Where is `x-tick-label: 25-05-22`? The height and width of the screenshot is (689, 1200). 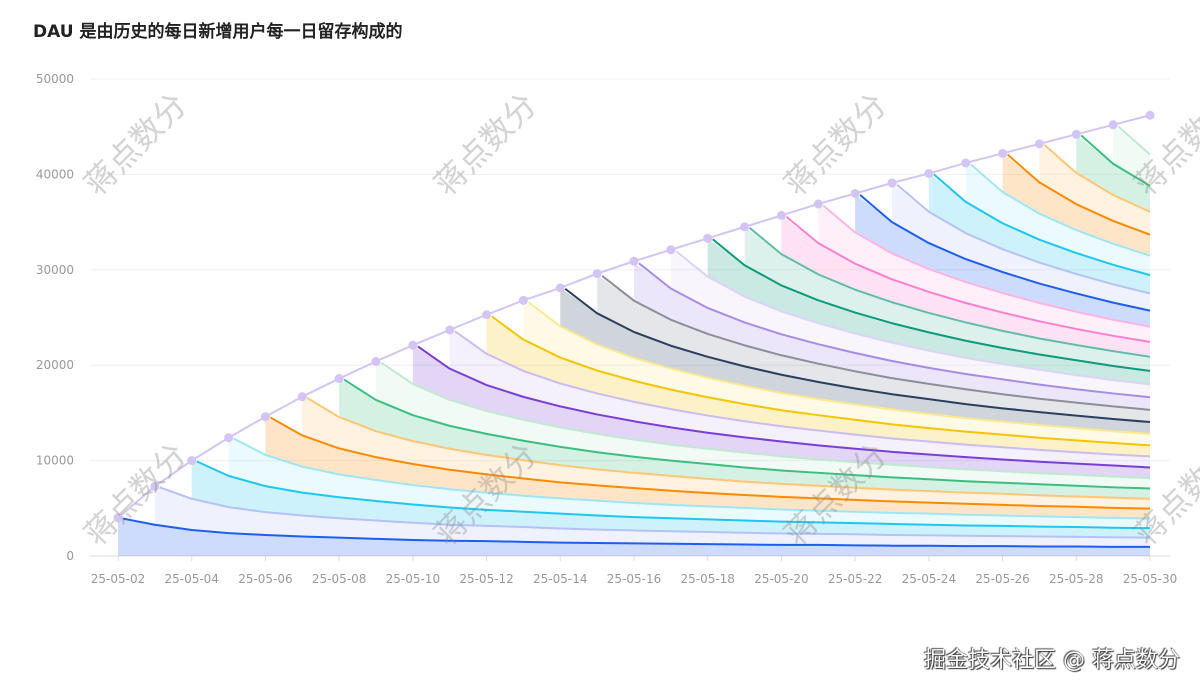
x-tick-label: 25-05-22 is located at coordinates (855, 579).